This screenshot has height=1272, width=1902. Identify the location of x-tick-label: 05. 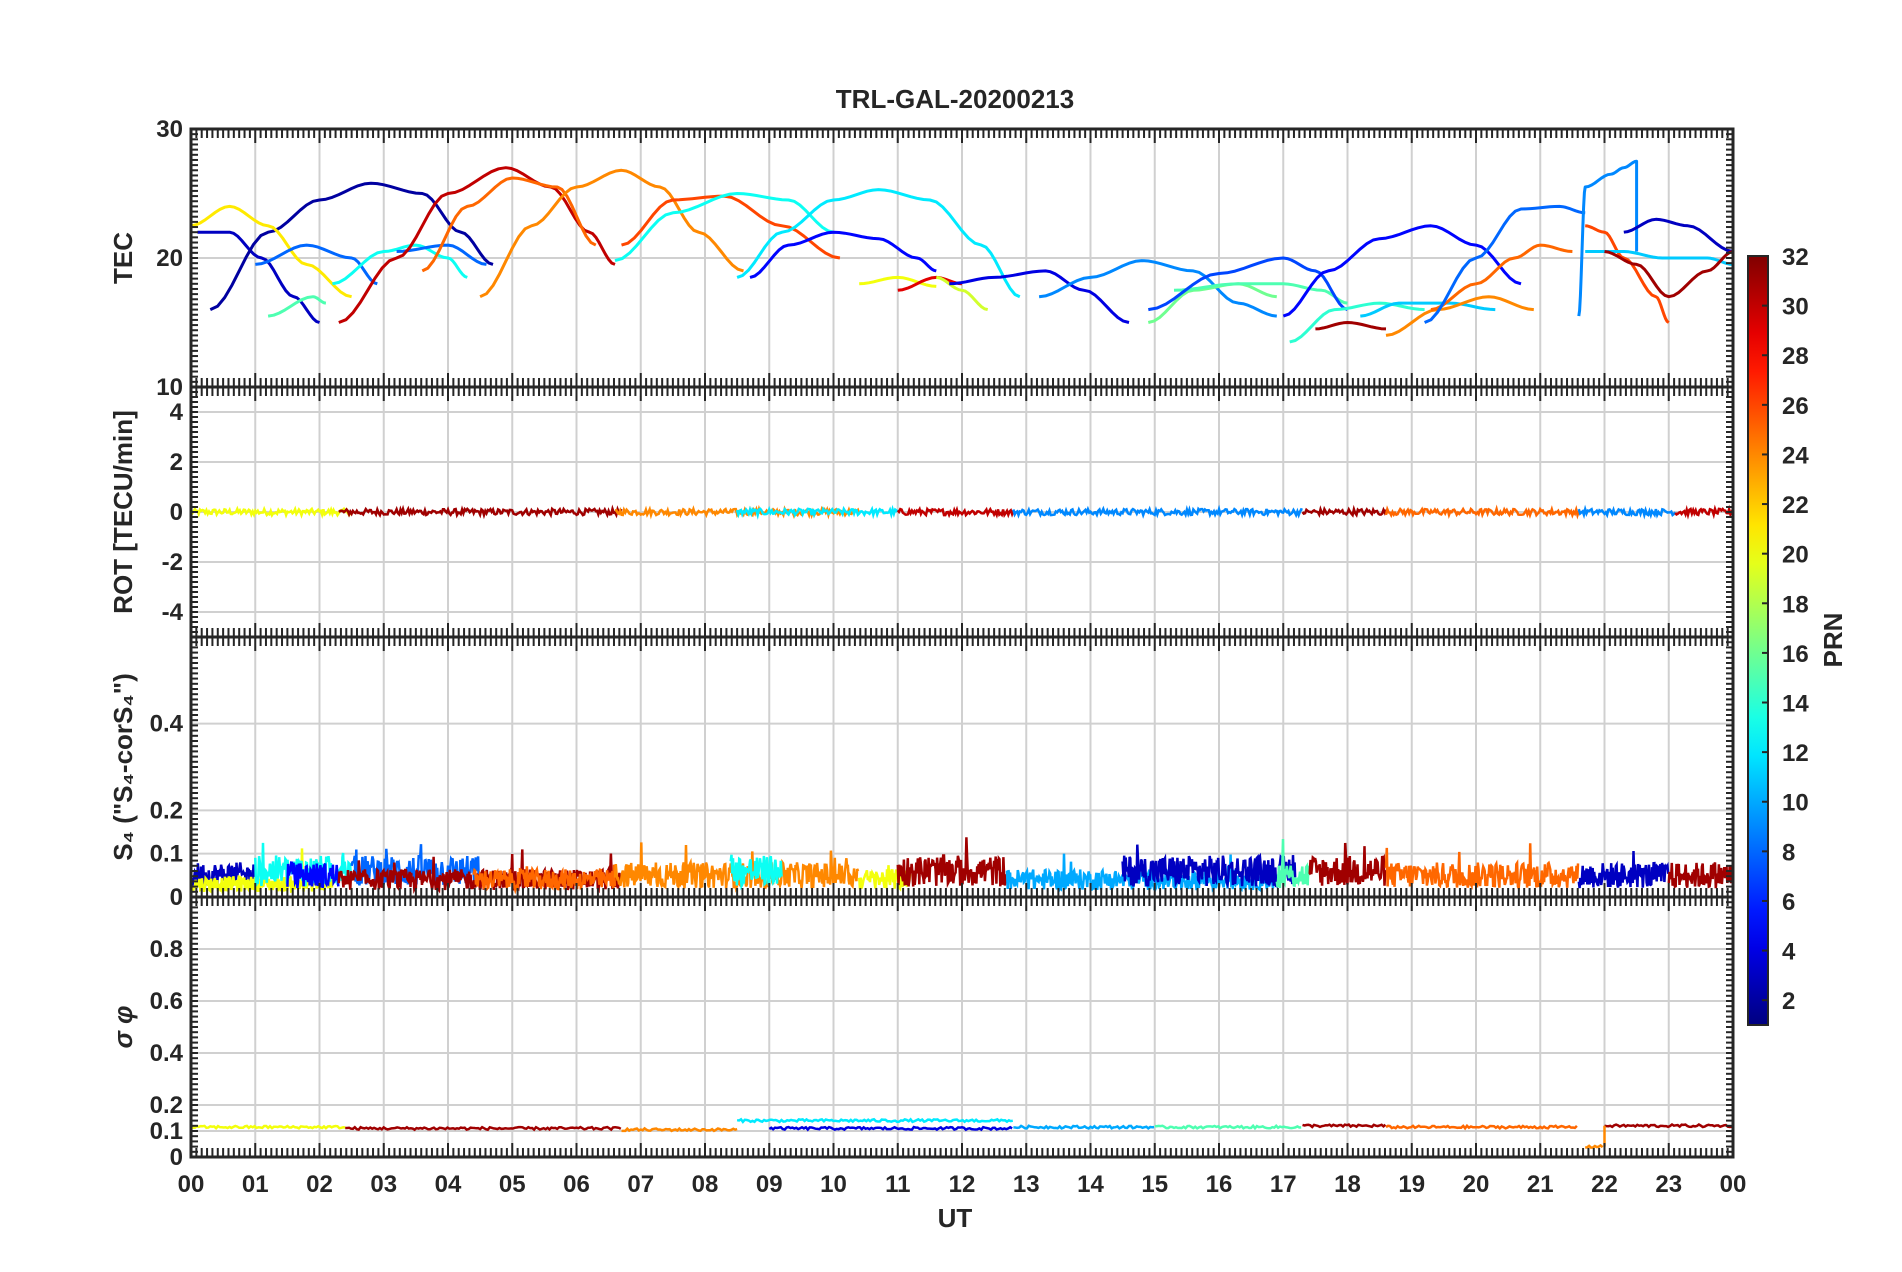
(512, 1184).